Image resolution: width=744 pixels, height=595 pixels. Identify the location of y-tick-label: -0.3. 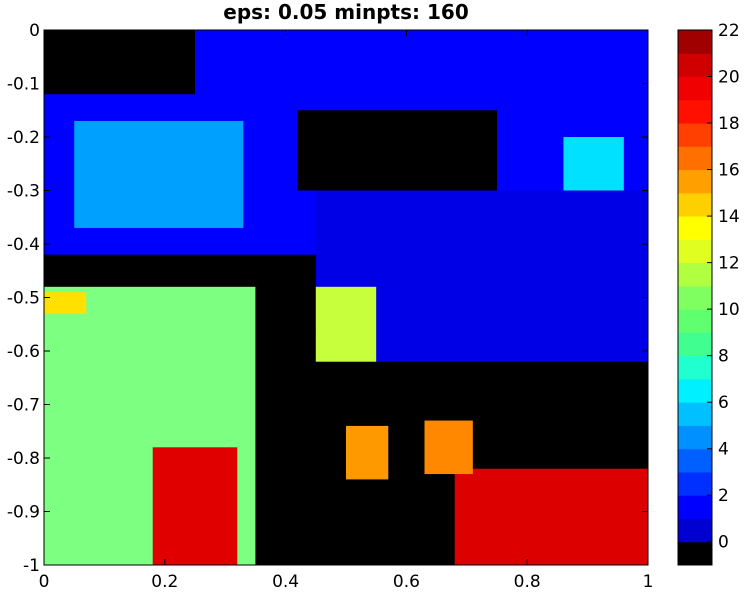
(23, 192).